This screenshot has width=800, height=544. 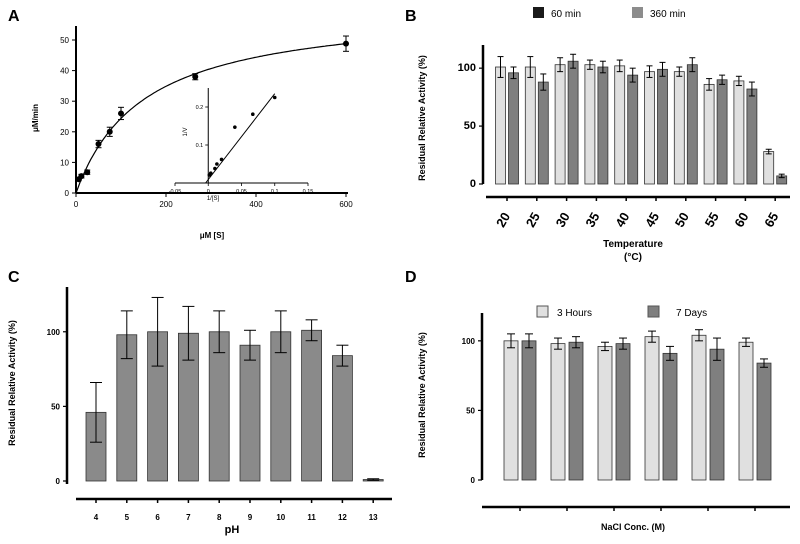 I want to click on panel-b-x-label: Temperature, so click(x=633, y=244).